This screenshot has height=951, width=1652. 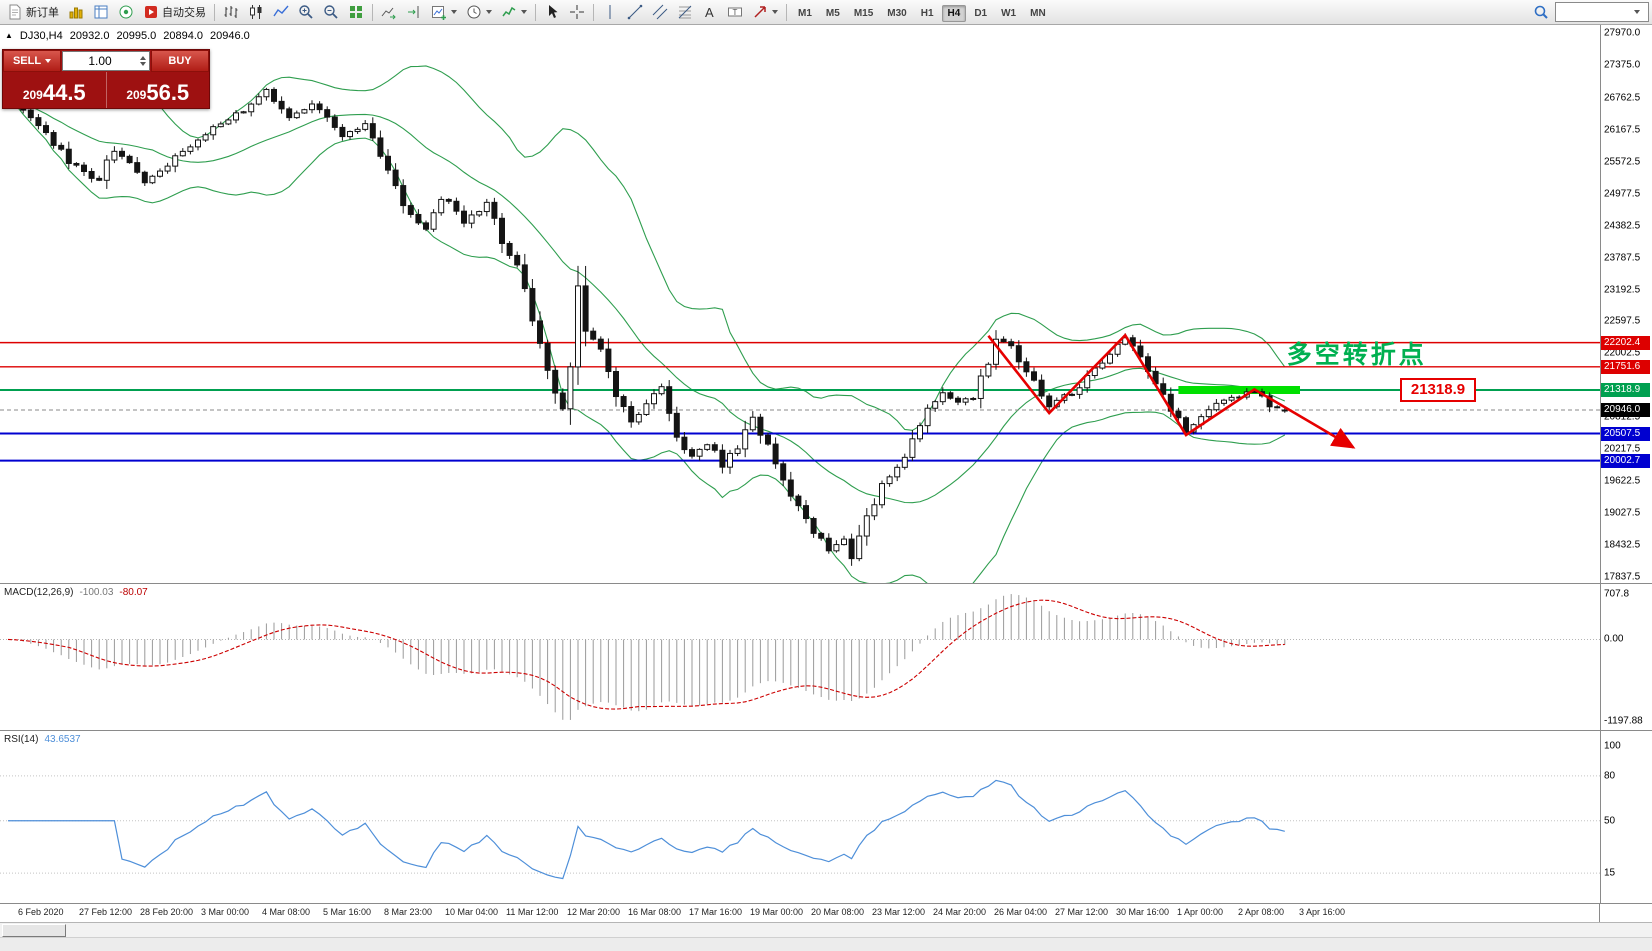 What do you see at coordinates (863, 13) in the screenshot?
I see `timeframe-button-m15: M15` at bounding box center [863, 13].